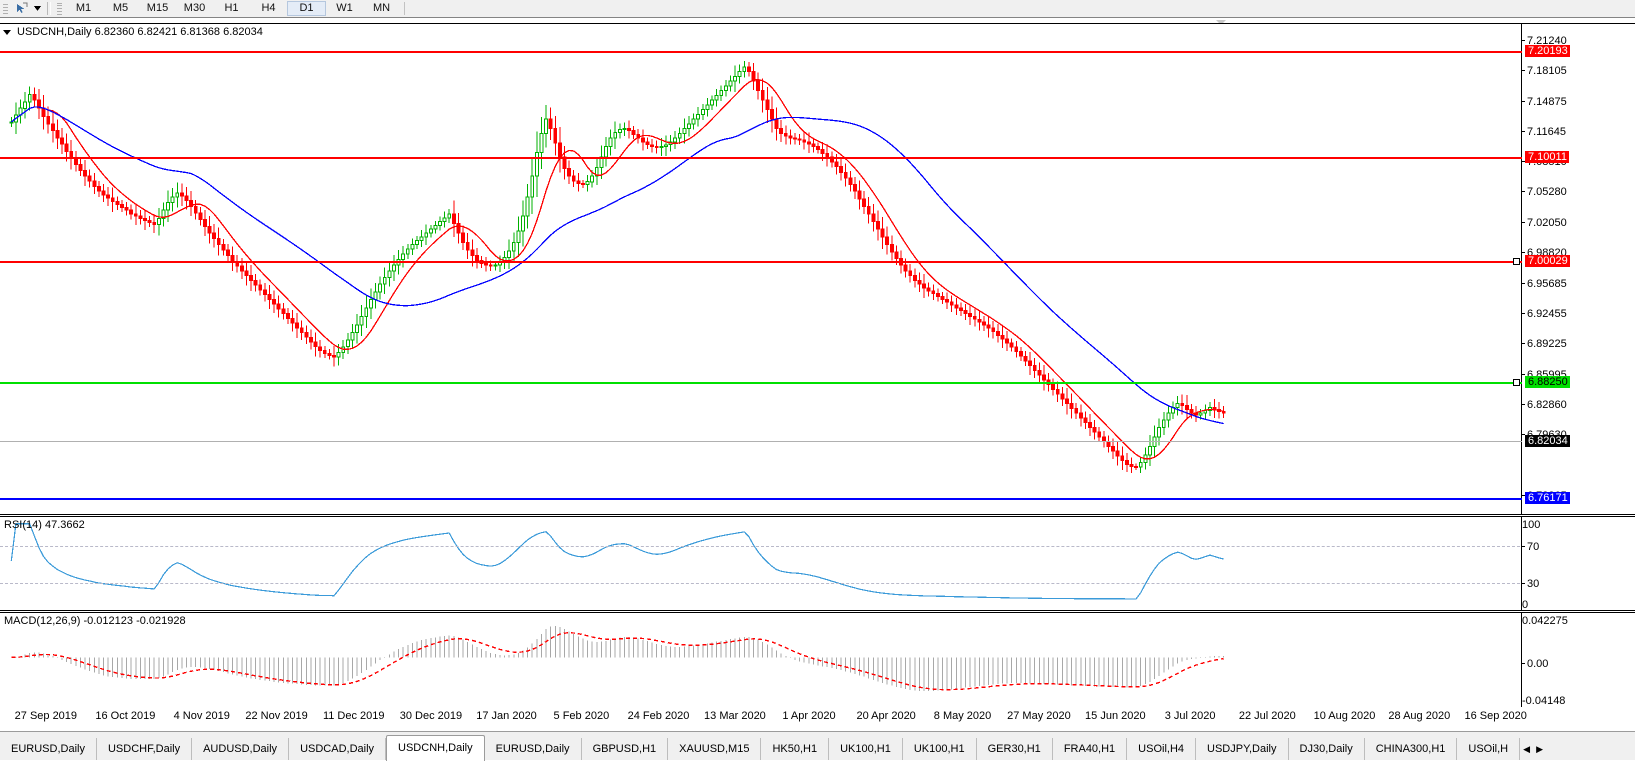 The height and width of the screenshot is (761, 1635). Describe the element at coordinates (7, 32) in the screenshot. I see `chart-collapse-icon` at that location.